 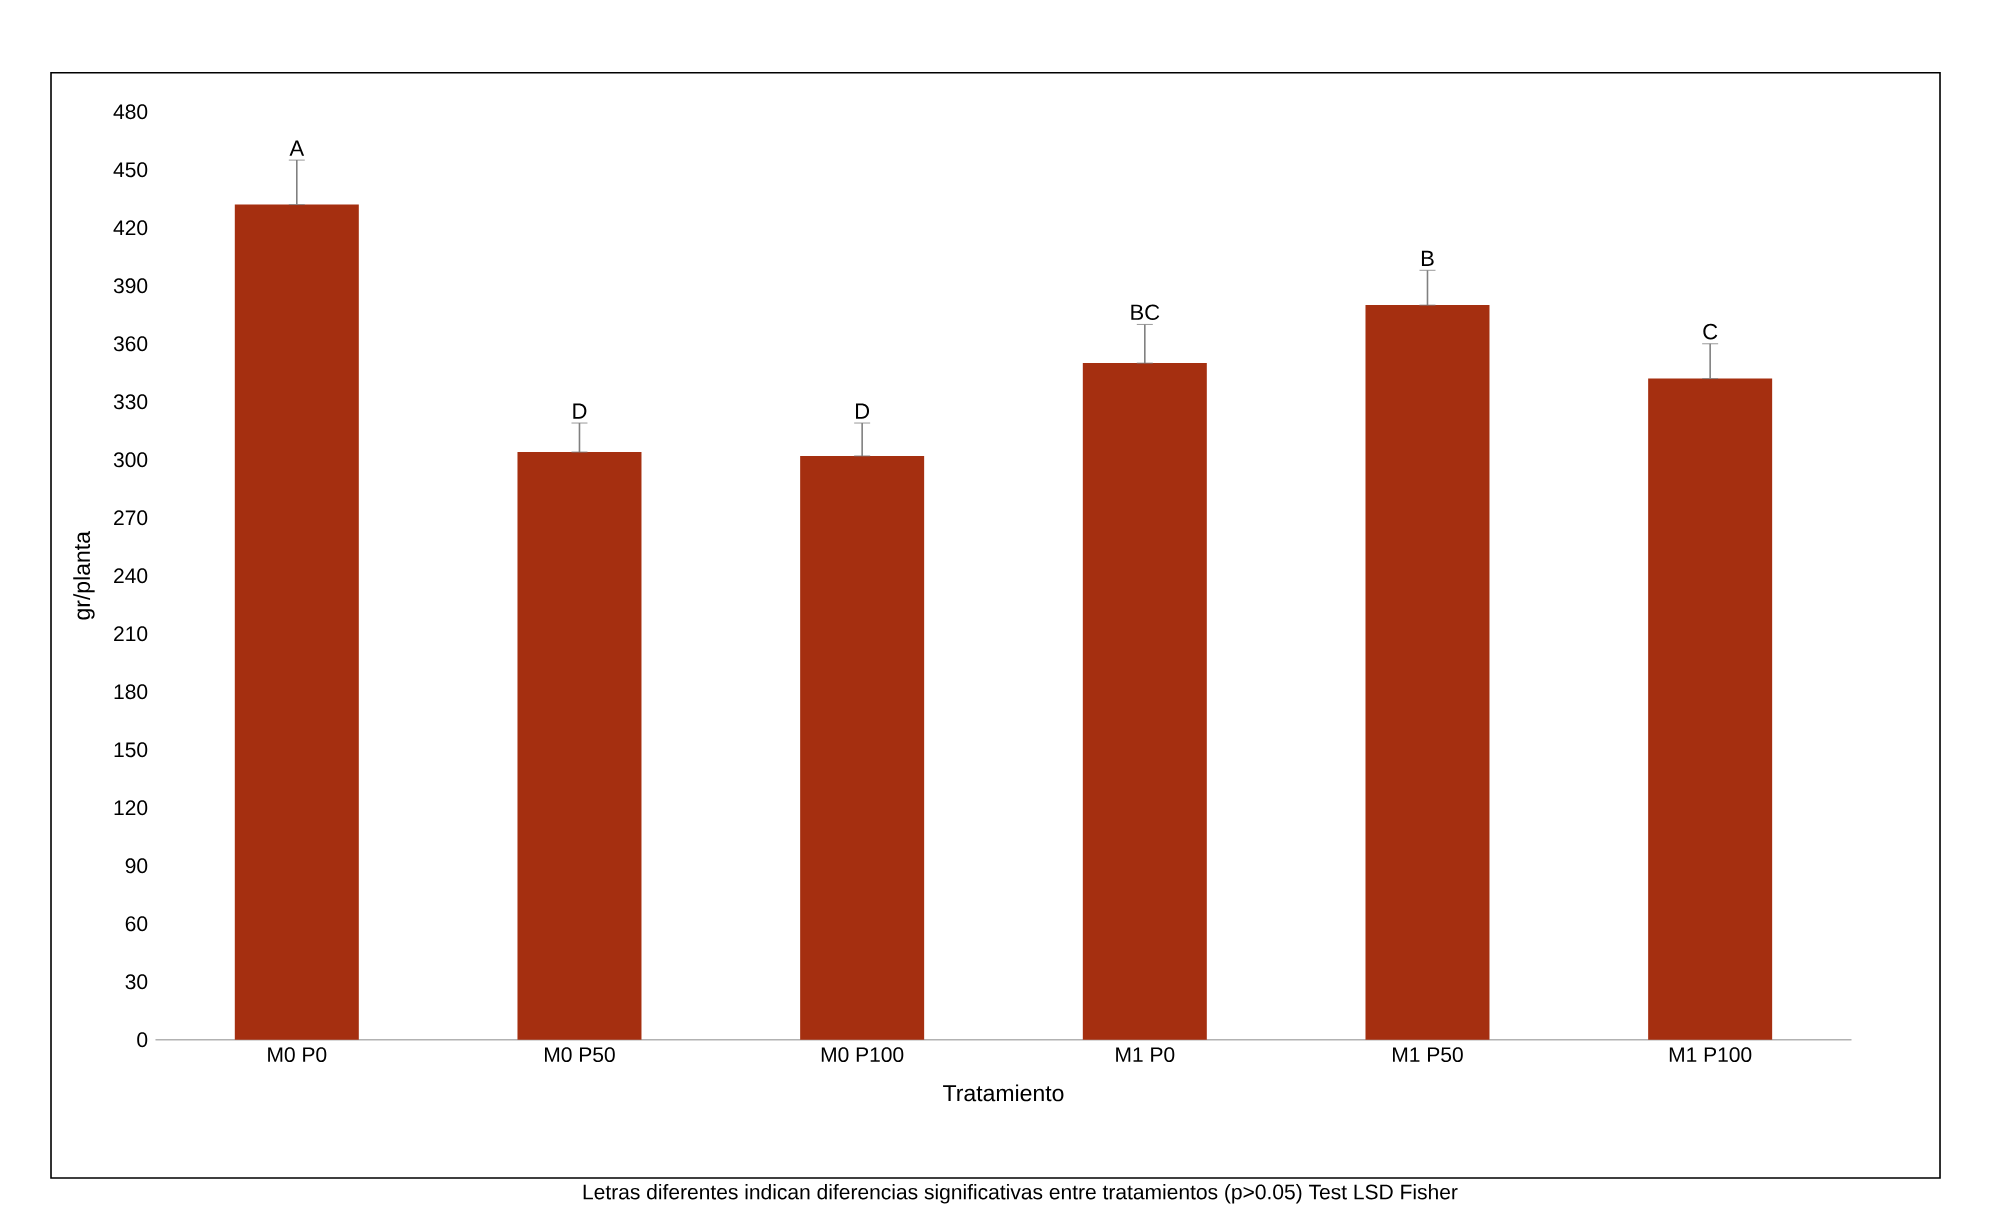 What do you see at coordinates (136, 866) in the screenshot?
I see `y-tick-label: 90` at bounding box center [136, 866].